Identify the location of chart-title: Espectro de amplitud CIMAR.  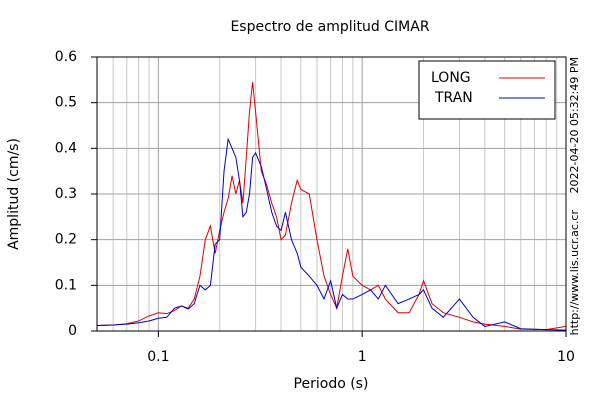
(329, 27).